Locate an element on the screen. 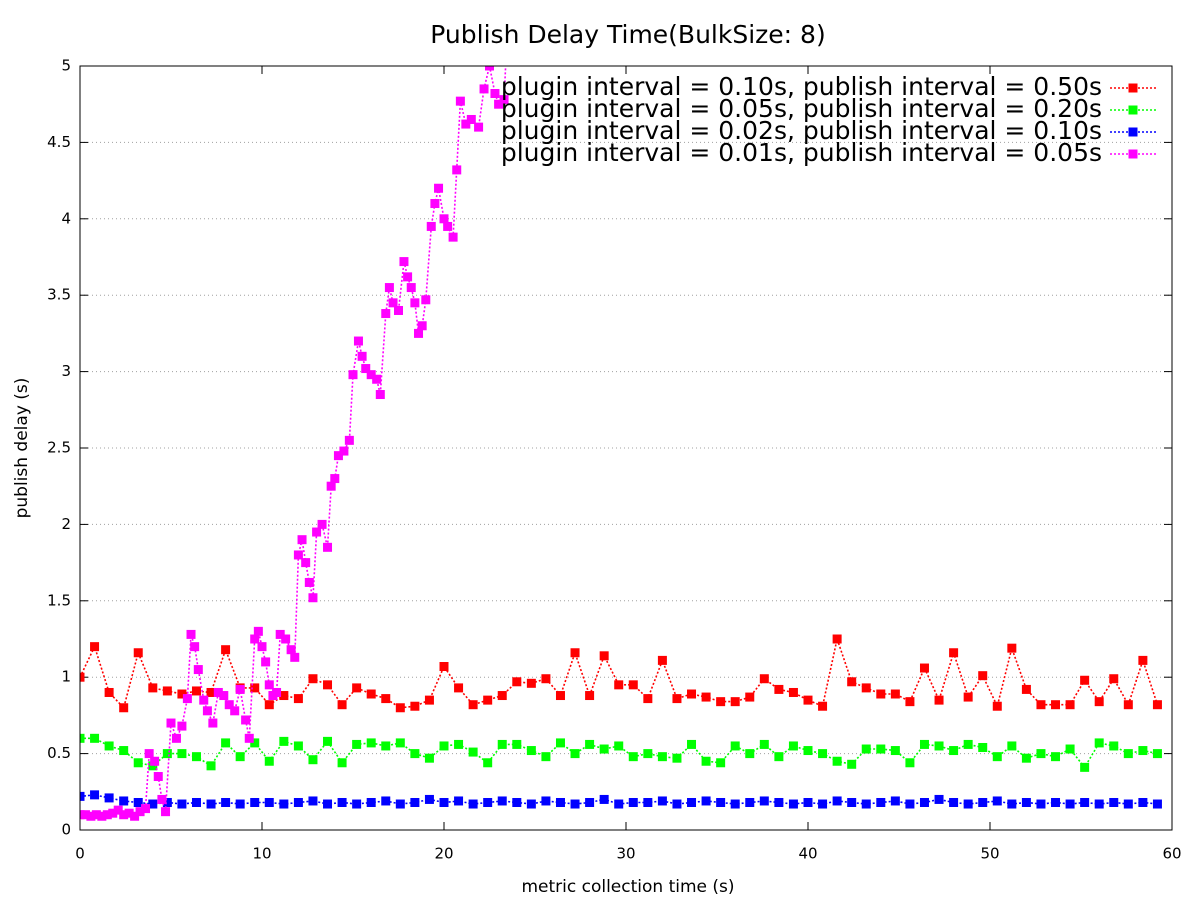  y-tick-label: 4.5 is located at coordinates (59, 142).